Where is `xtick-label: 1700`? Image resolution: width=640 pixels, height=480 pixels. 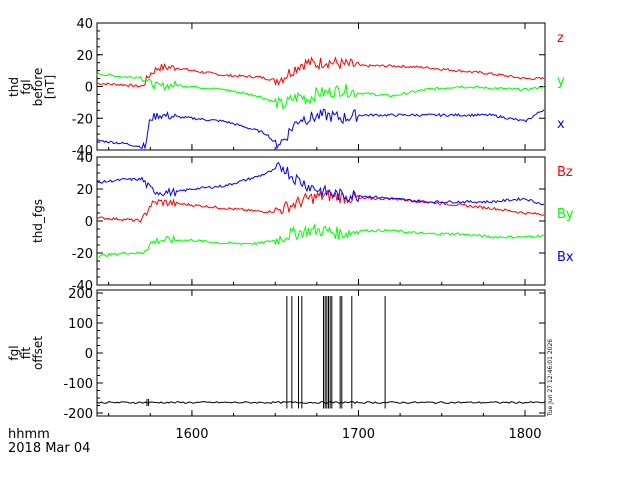 xtick-label: 1700 is located at coordinates (358, 434).